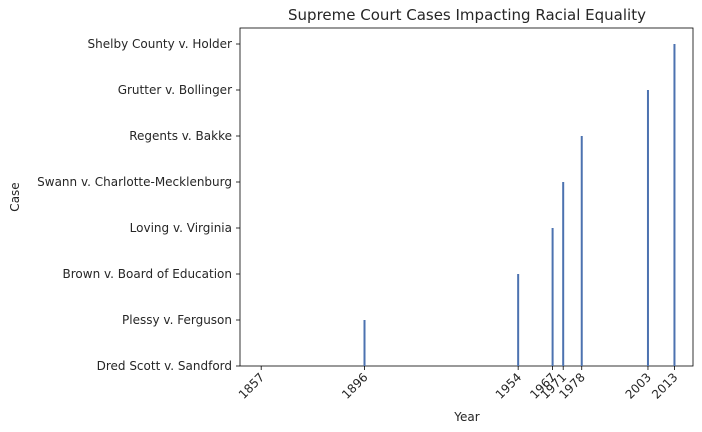  I want to click on y-tick-label: Dred Scott v. Sandford, so click(164, 366).